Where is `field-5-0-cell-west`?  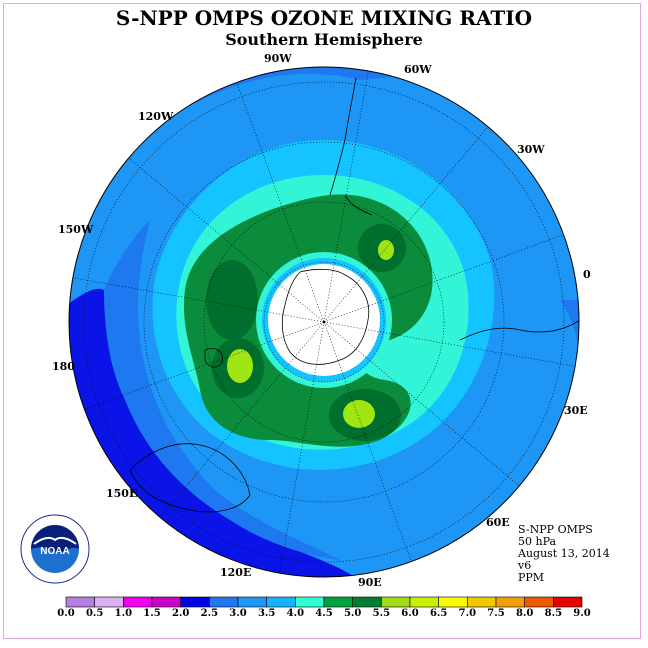
field-5-0-cell-west is located at coordinates (232, 300).